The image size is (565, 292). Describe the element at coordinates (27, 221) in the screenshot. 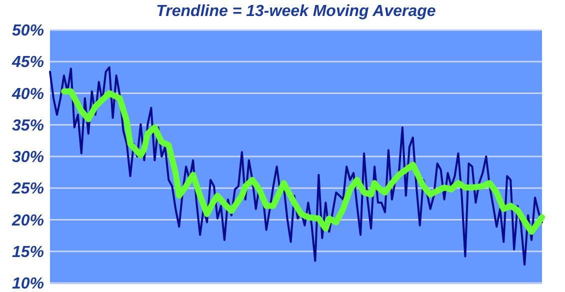

I see `y-tick-label: 20%` at that location.